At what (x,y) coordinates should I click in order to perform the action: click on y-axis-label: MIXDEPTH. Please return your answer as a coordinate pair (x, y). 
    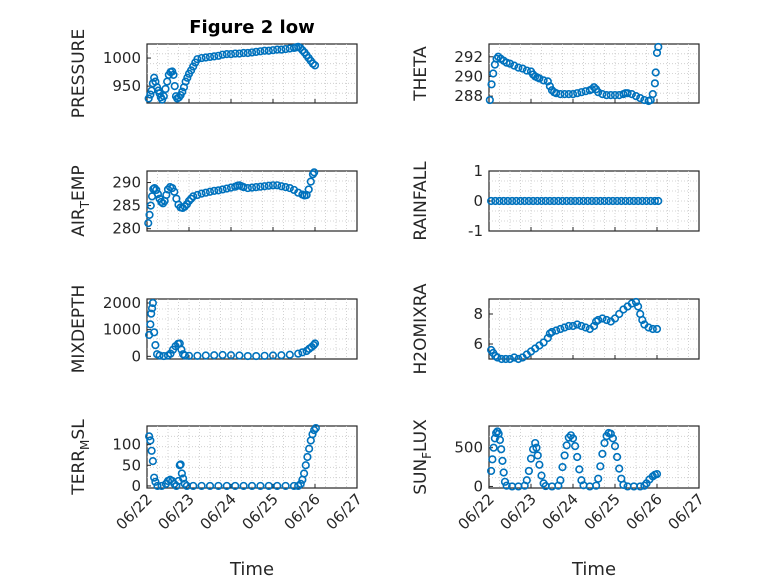
    Looking at the image, I should click on (79, 329).